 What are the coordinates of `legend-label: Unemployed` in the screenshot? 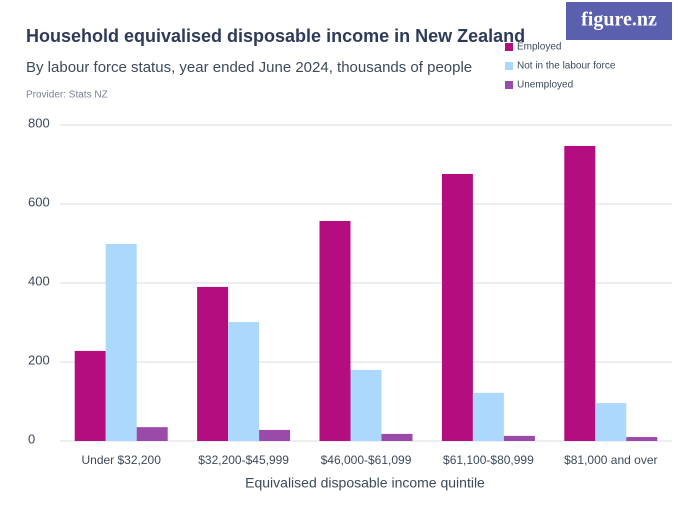 It's located at (545, 85).